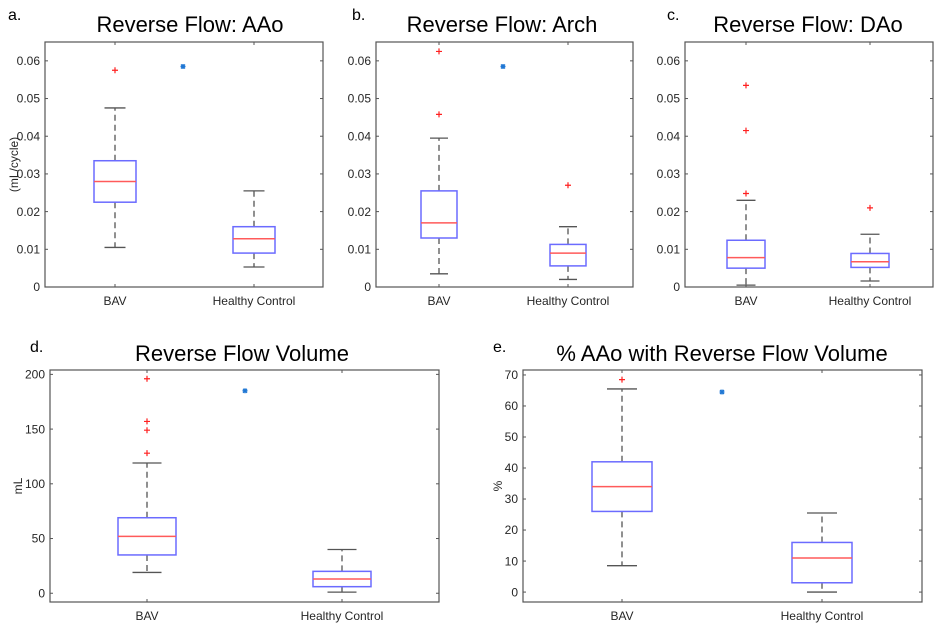 Image resolution: width=949 pixels, height=629 pixels. Describe the element at coordinates (14, 164) in the screenshot. I see `y-axis-label: (mL/cycle)` at that location.